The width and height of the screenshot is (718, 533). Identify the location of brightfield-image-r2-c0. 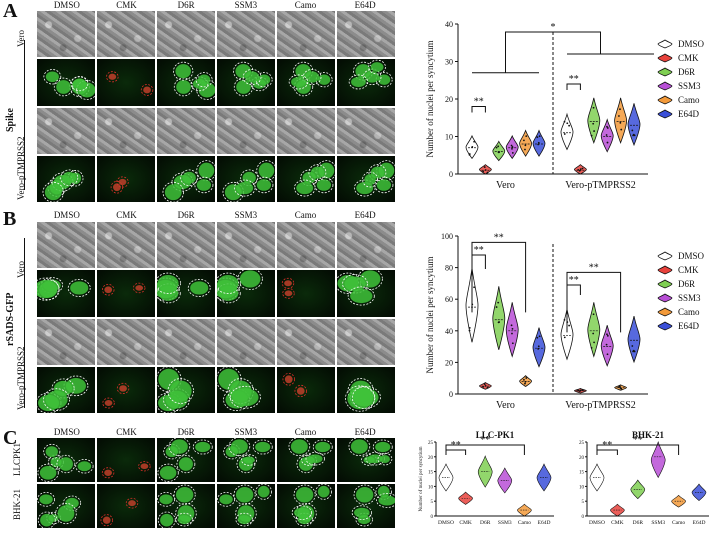
(66, 130).